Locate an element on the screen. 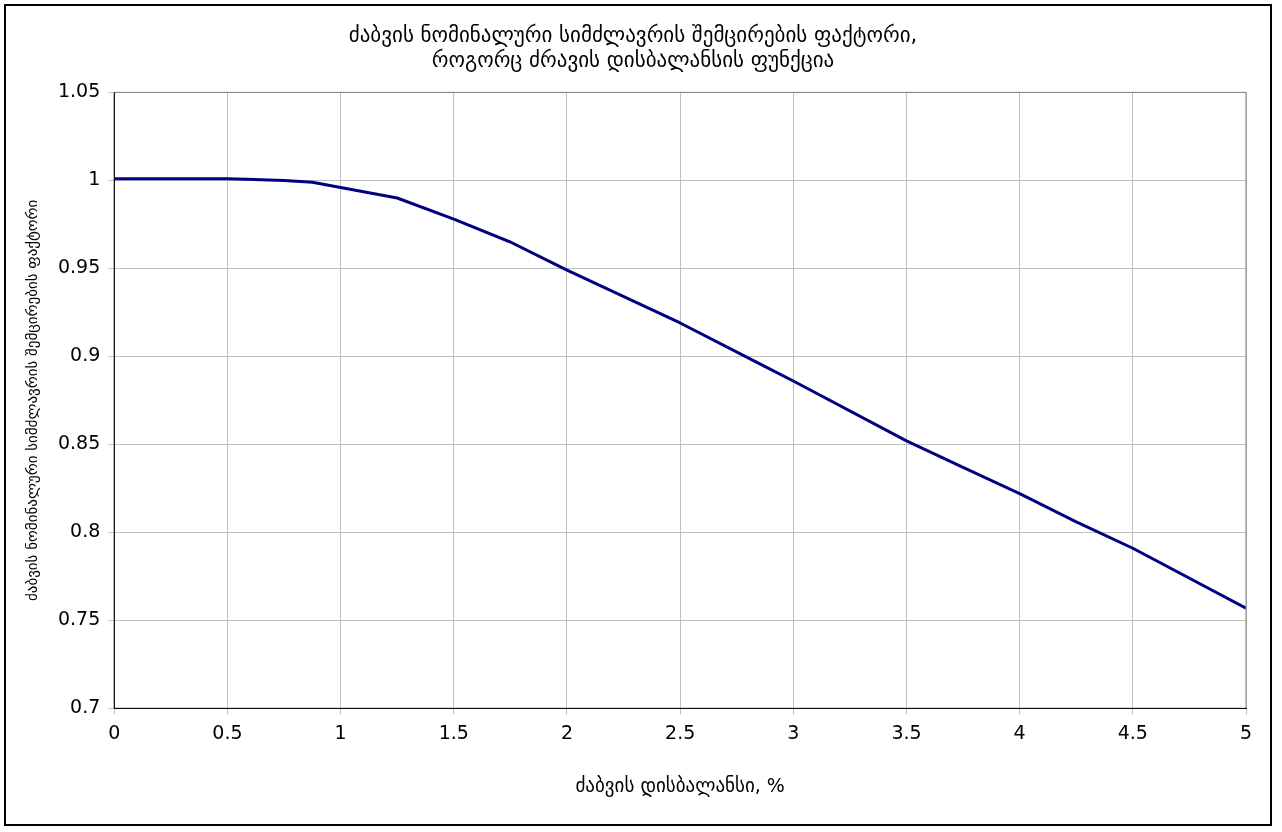 This screenshot has height=832, width=1282. x-tick-label: 5 is located at coordinates (1246, 731).